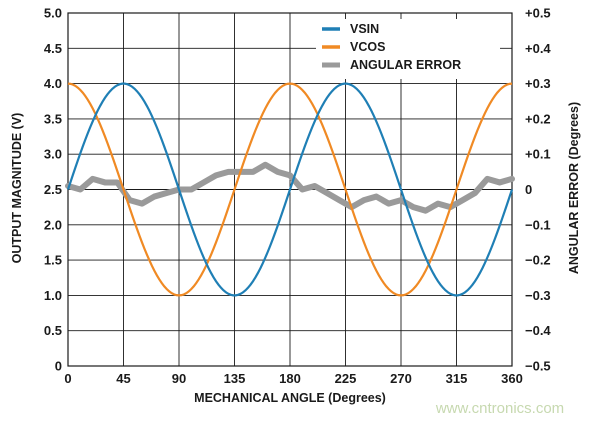 This screenshot has width=595, height=423. I want to click on y2-tick-label: −0.4, so click(538, 330).